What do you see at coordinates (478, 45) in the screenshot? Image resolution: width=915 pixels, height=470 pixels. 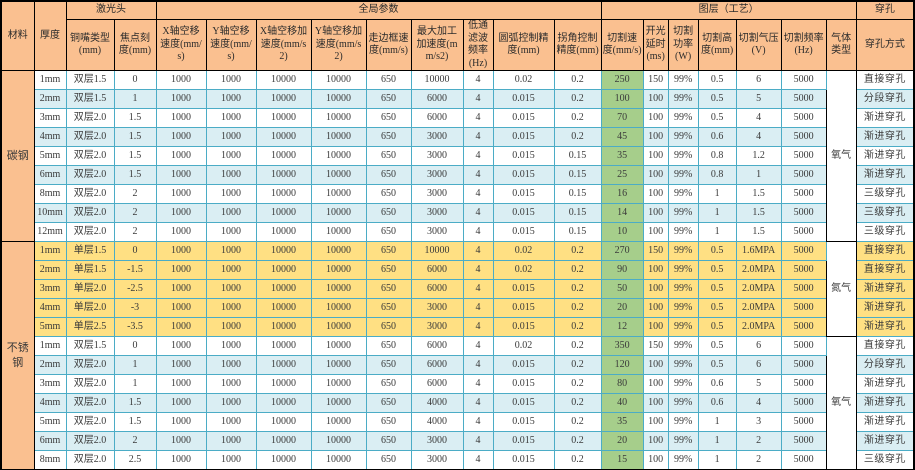 I see `column-header-max-work-accel: 低通滤波频率(Hz)` at bounding box center [478, 45].